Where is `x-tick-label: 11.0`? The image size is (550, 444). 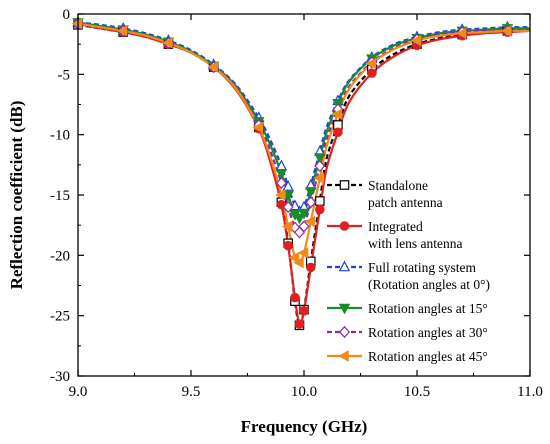 x-tick-label: 11.0 is located at coordinates (530, 392).